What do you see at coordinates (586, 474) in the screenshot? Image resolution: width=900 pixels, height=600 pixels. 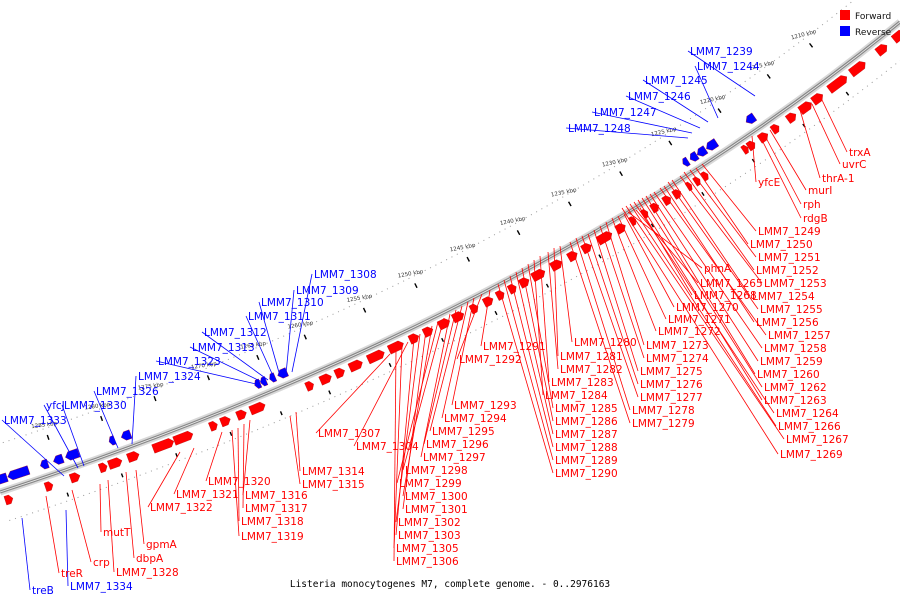 I see `forward-gene-label: LMM7_1290` at bounding box center [586, 474].